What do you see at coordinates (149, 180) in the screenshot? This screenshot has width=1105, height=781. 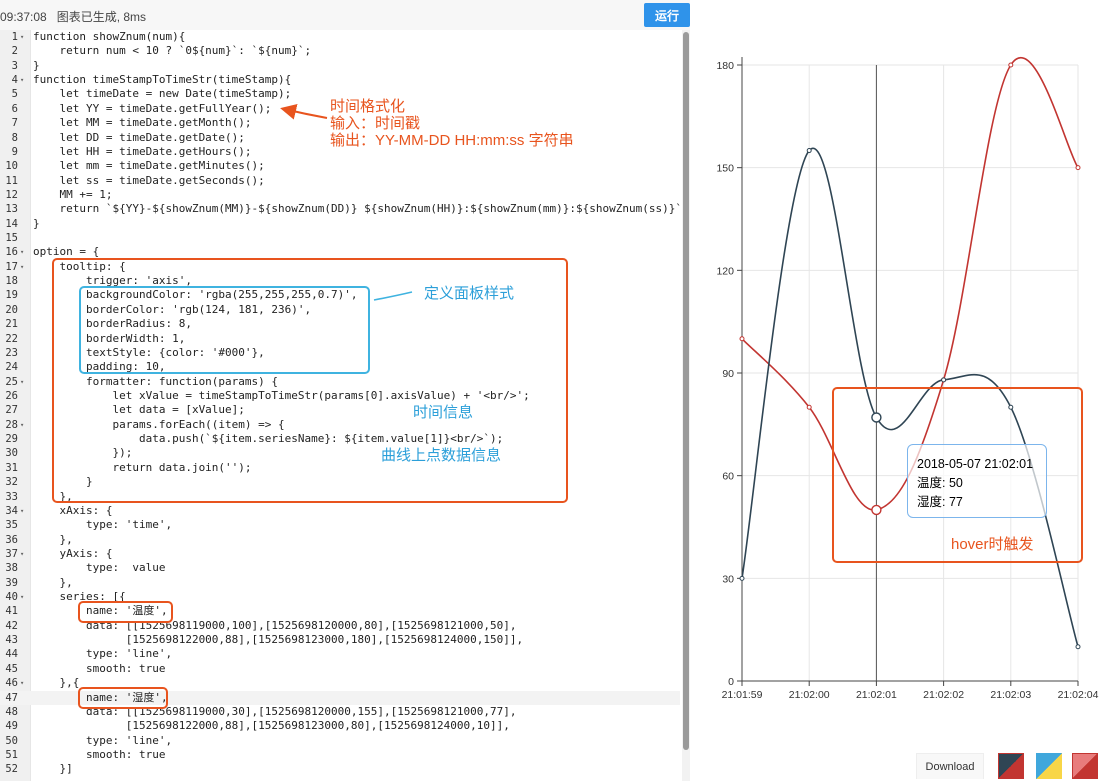 I see `code-text: let ss = timeDate.getSeconds();` at bounding box center [149, 180].